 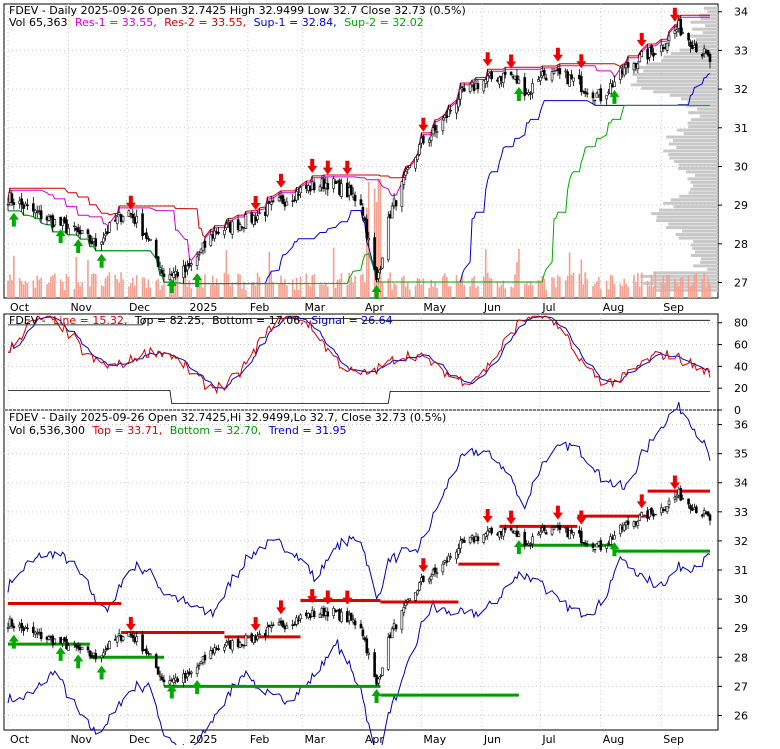 What do you see at coordinates (741, 570) in the screenshot?
I see `band-y-tick-label: 31` at bounding box center [741, 570].